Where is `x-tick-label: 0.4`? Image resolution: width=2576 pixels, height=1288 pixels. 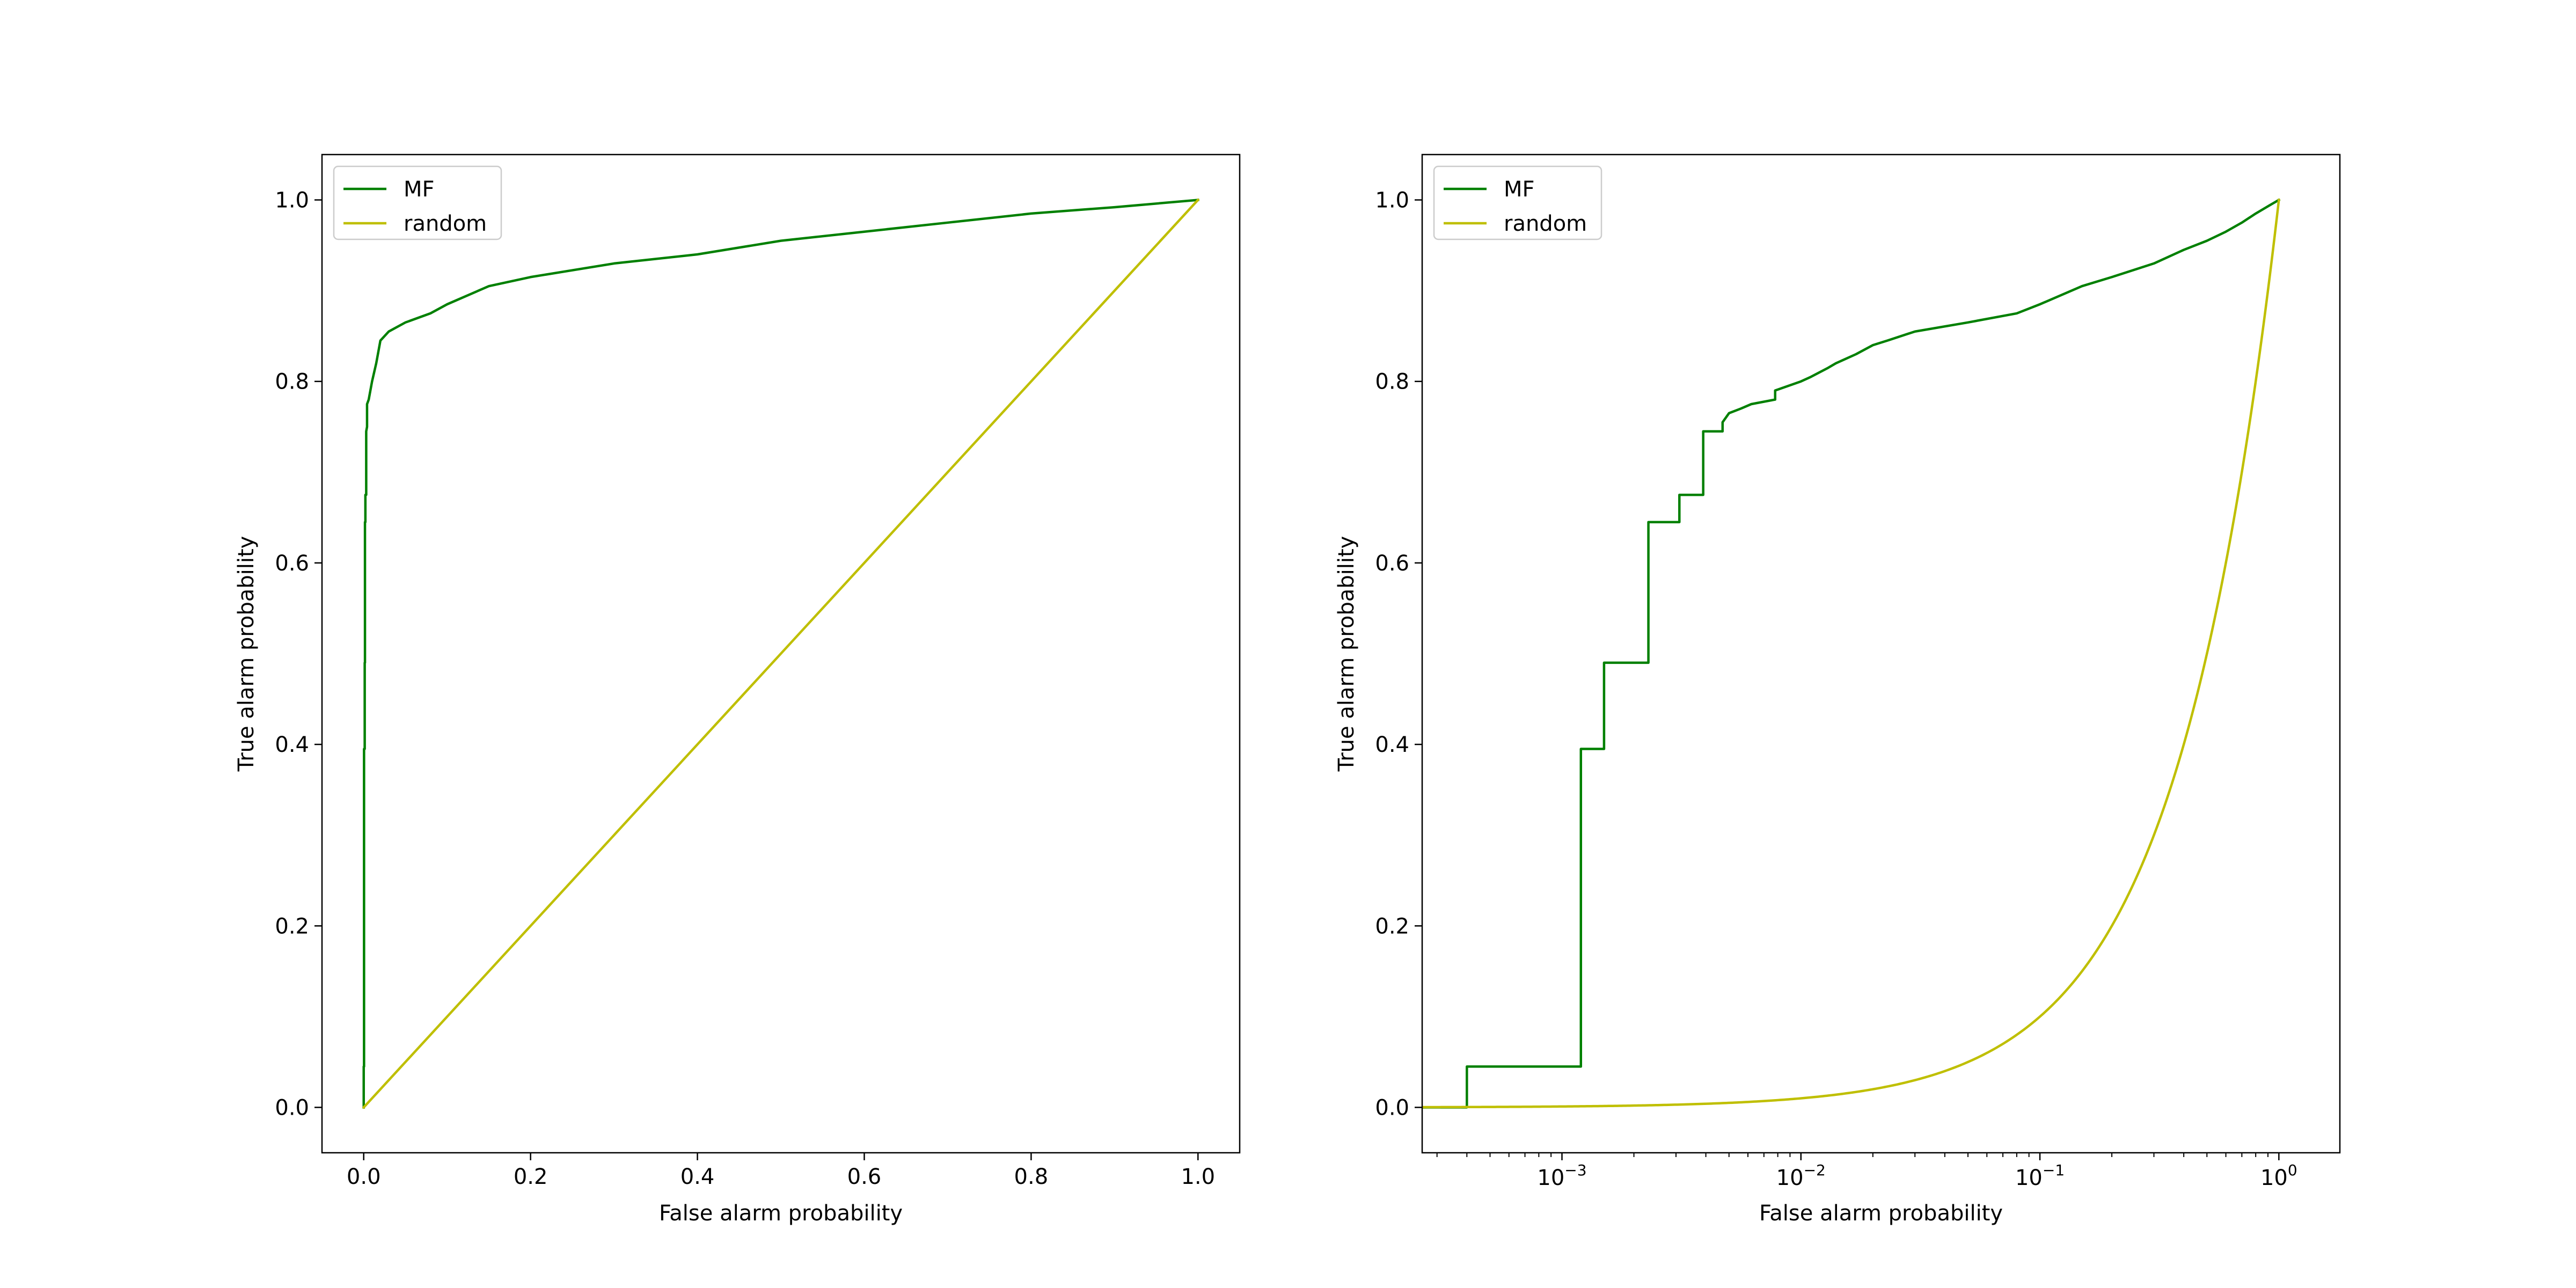 x-tick-label: 0.4 is located at coordinates (697, 1177).